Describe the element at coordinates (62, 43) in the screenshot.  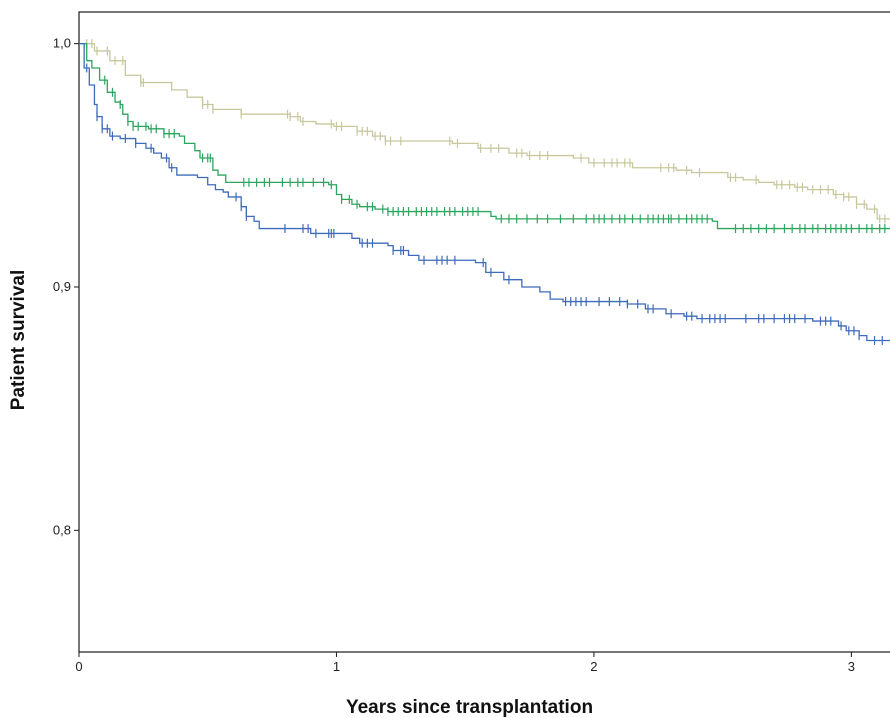
I see `y-tick-label: 1,0` at that location.